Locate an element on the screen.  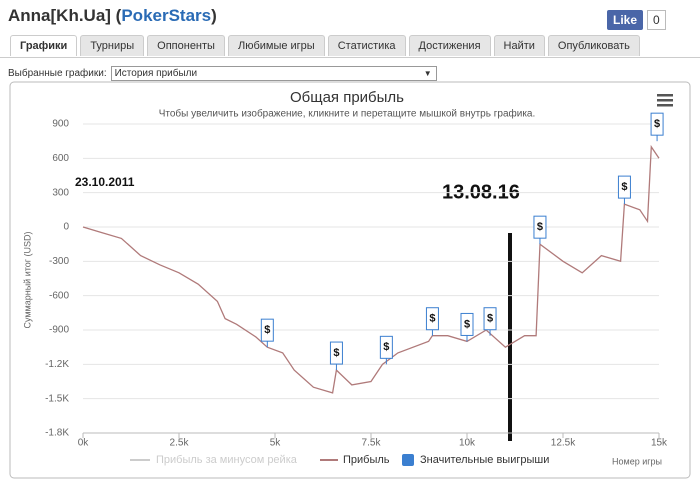
divider is located at coordinates (350, 57).